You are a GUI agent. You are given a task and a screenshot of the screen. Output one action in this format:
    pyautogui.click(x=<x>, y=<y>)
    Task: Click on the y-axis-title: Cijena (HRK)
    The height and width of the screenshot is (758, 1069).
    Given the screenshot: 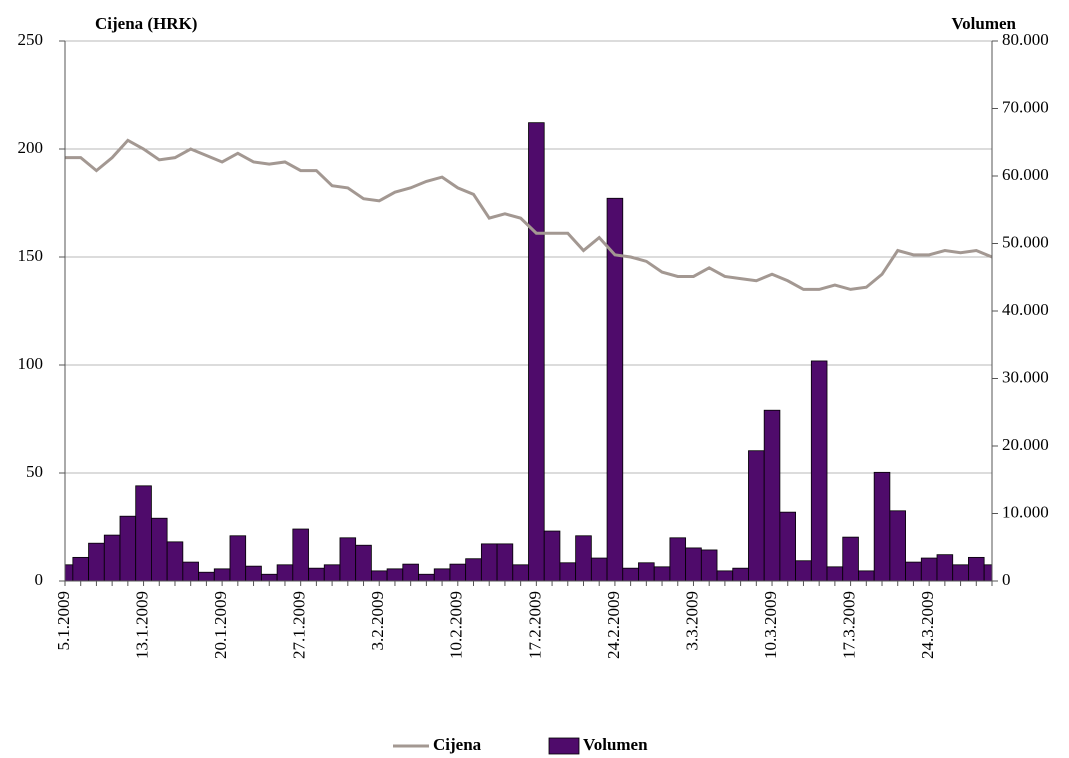 What is the action you would take?
    pyautogui.click(x=146, y=23)
    